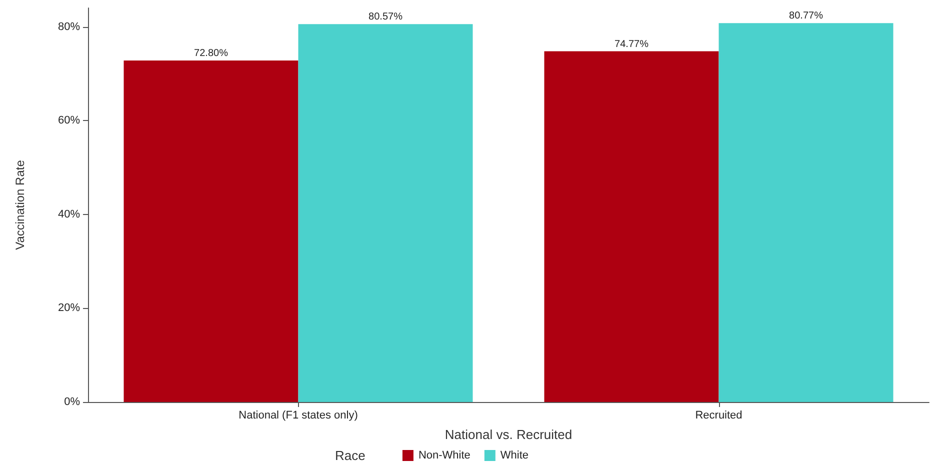 The image size is (931, 470). I want to click on y-axis-title: Vaccination Rate, so click(20, 205).